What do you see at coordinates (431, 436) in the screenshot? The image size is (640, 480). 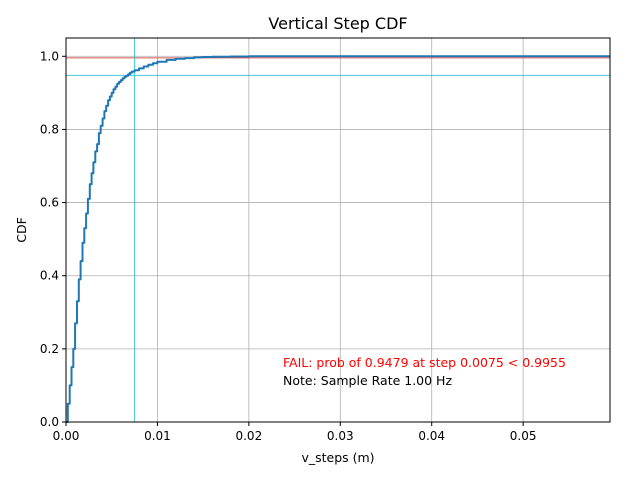 I see `x-tick-label: 0.04` at bounding box center [431, 436].